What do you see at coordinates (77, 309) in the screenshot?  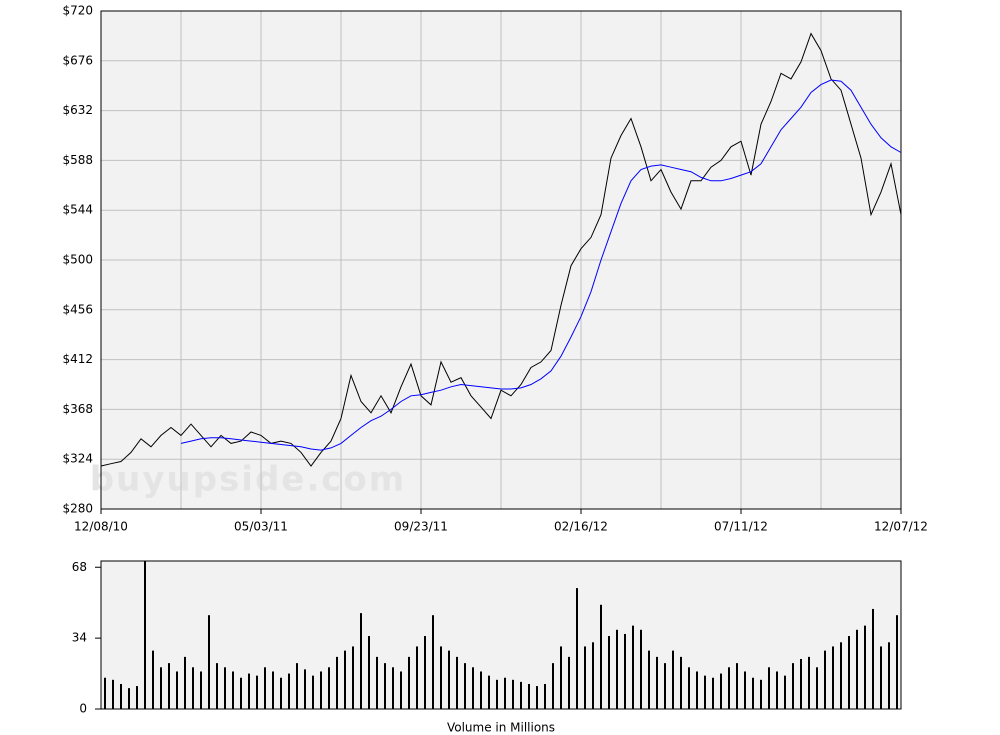 I see `y-tick-label: $456` at bounding box center [77, 309].